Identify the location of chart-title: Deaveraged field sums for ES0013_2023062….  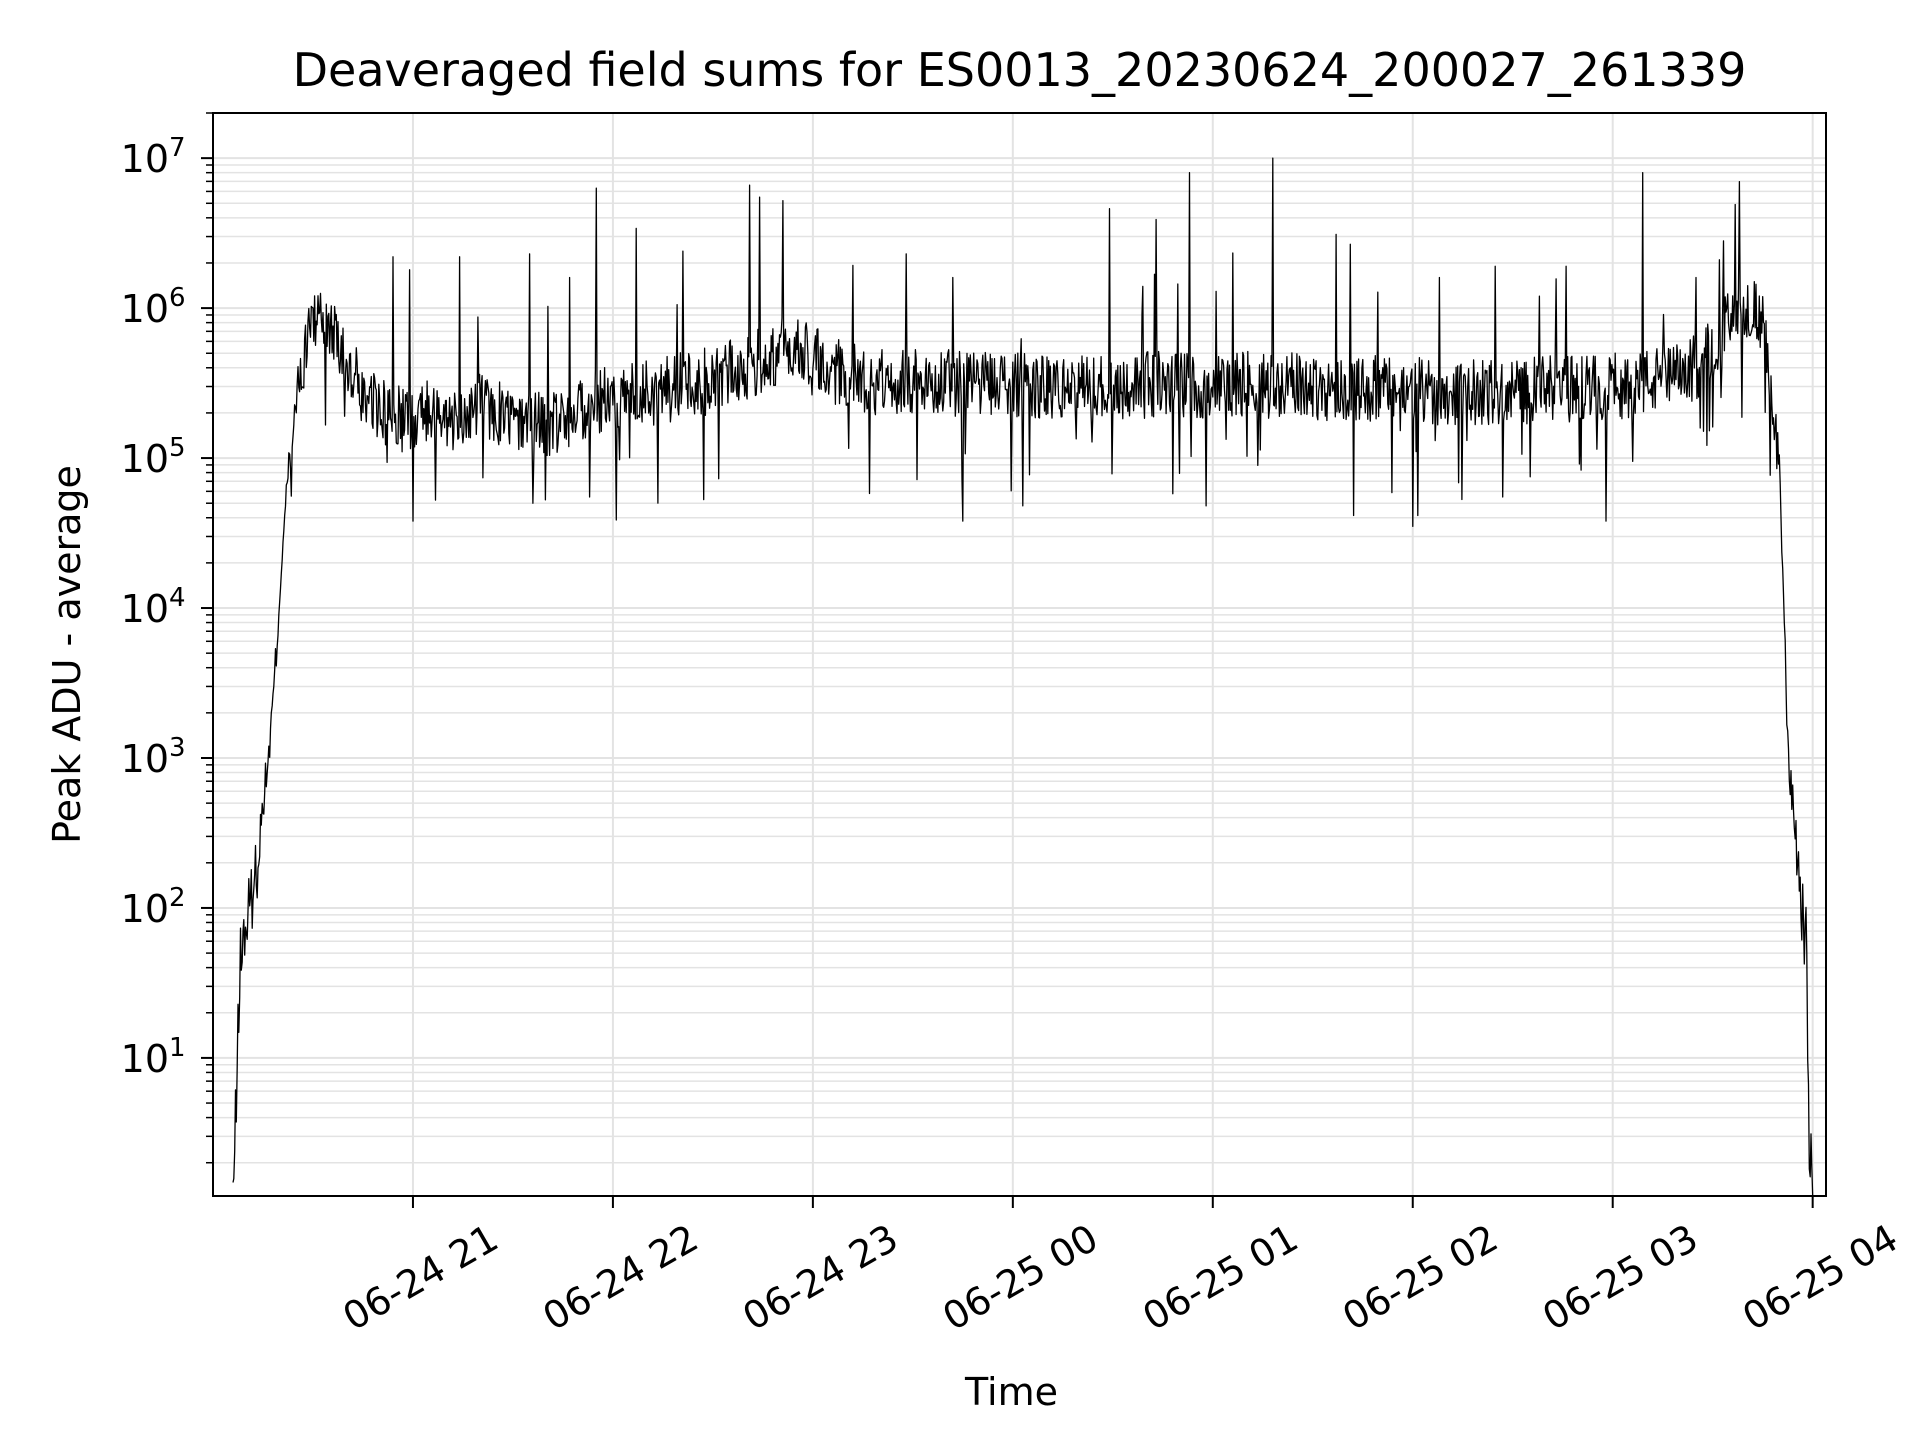
(1020, 70).